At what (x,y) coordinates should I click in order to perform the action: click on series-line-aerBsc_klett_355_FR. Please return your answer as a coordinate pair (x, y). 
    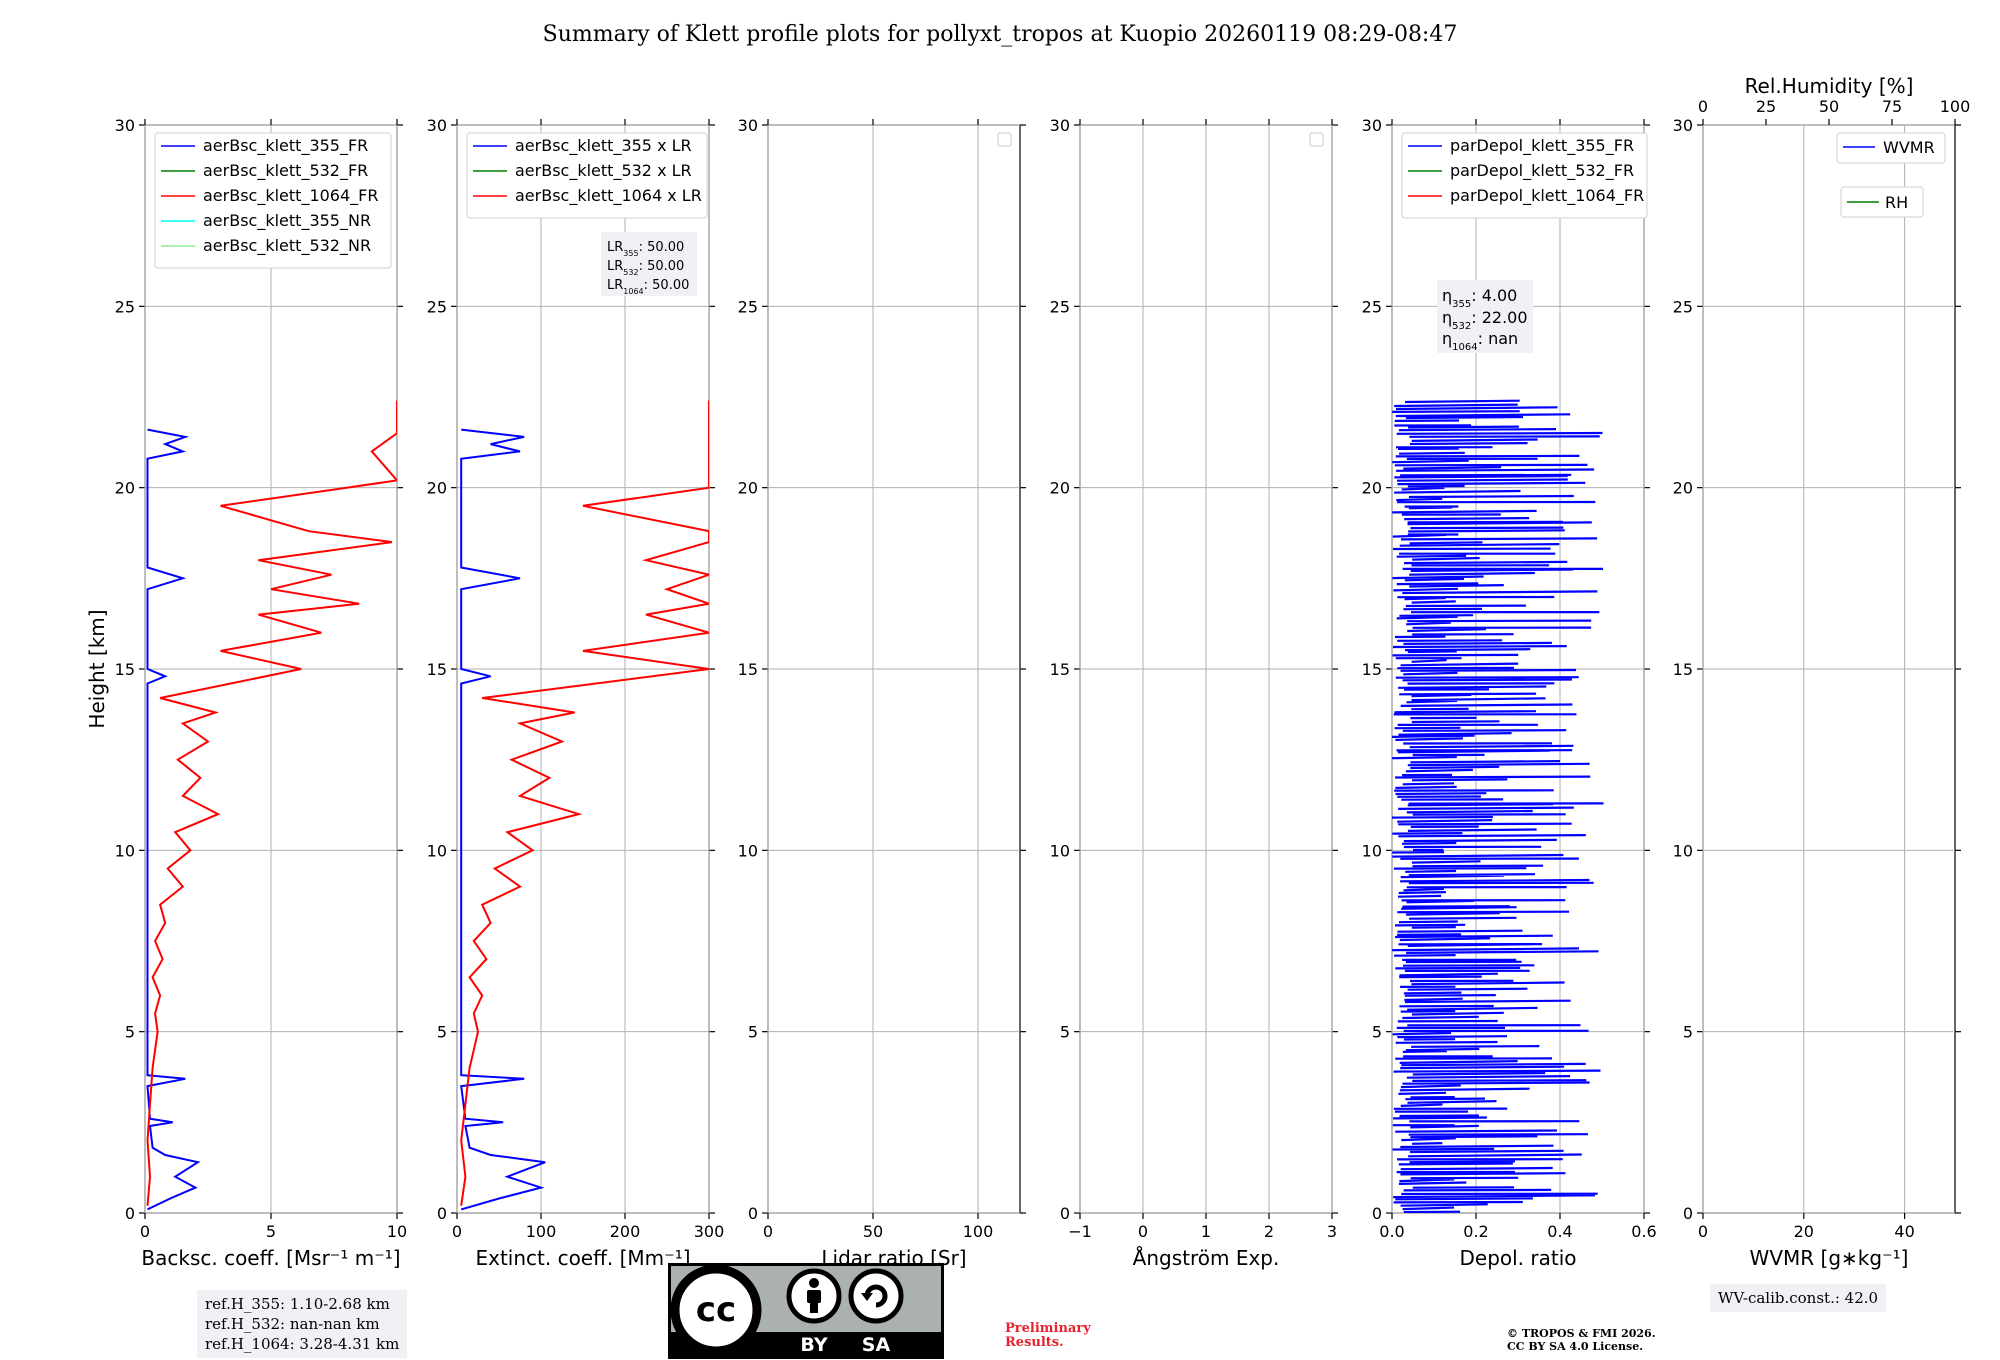
    Looking at the image, I should click on (173, 819).